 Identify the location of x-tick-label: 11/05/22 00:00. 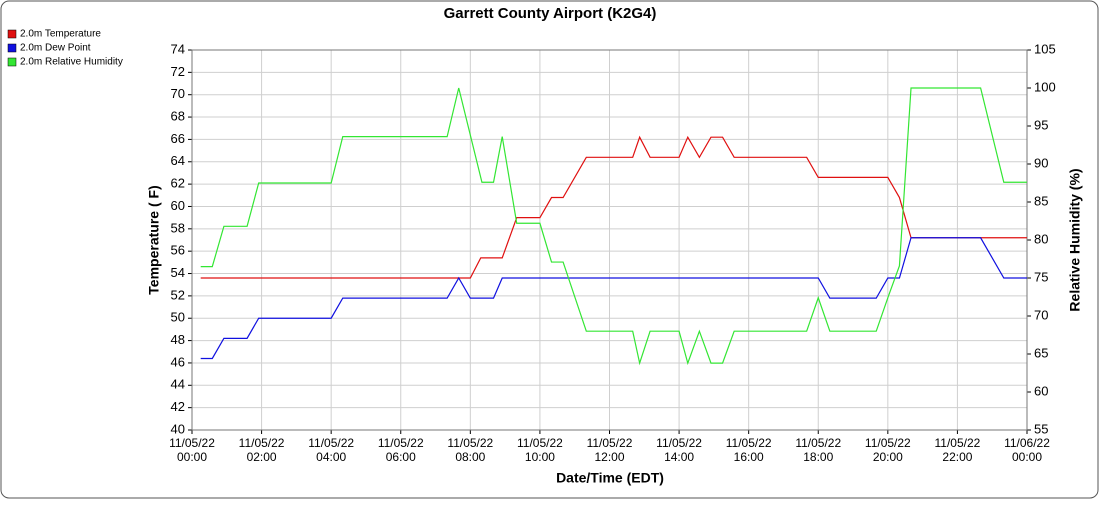
(192, 450).